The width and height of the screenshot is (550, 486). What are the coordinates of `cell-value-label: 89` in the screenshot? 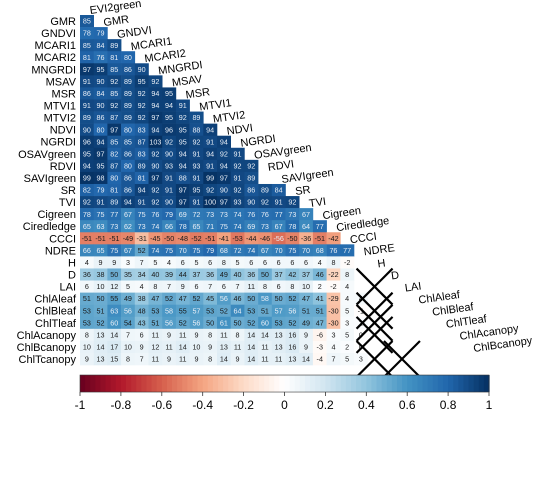 It's located at (251, 178).